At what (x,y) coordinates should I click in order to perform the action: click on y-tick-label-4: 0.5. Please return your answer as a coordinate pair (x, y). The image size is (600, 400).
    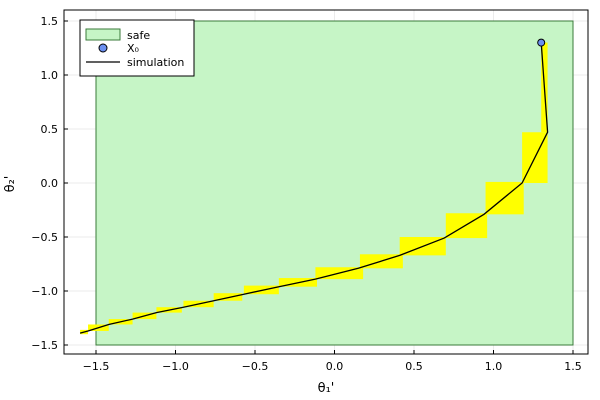
    Looking at the image, I should click on (50, 129).